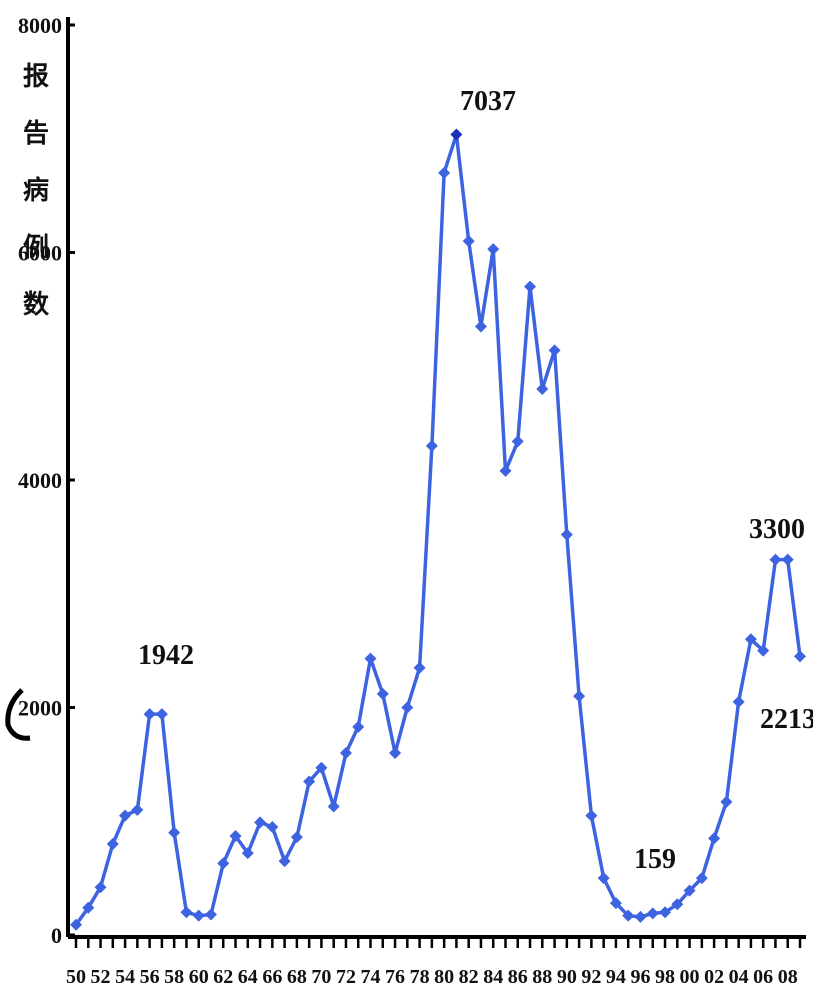 Image resolution: width=813 pixels, height=999 pixels. What do you see at coordinates (763, 977) in the screenshot?
I see `x-tick-label: 06` at bounding box center [763, 977].